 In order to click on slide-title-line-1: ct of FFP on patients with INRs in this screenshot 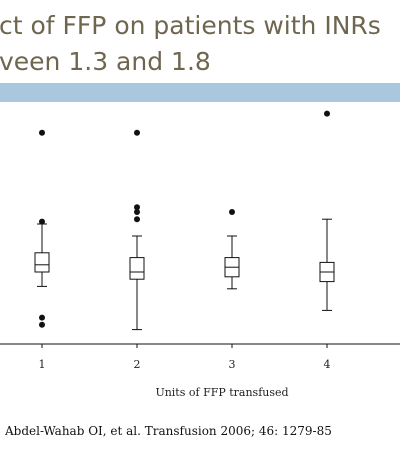, I will do `click(190, 25)`.